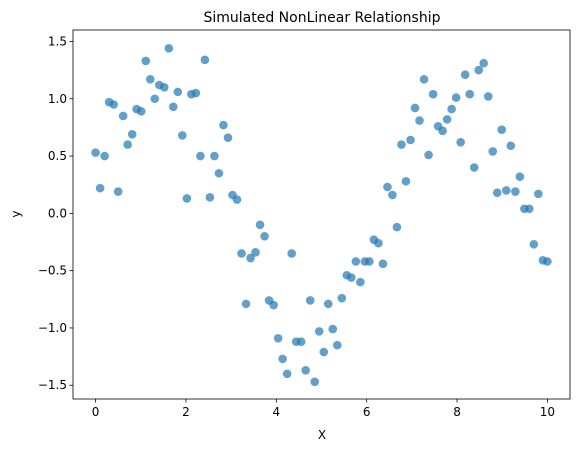 This screenshot has width=579, height=453. Describe the element at coordinates (276, 412) in the screenshot. I see `x-tick-label: 4` at that location.